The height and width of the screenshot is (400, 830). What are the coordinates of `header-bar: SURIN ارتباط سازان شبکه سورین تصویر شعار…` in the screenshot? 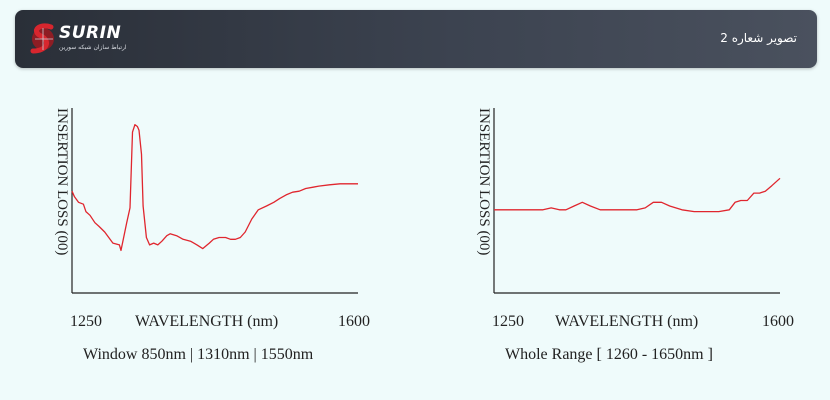 It's located at (416, 39).